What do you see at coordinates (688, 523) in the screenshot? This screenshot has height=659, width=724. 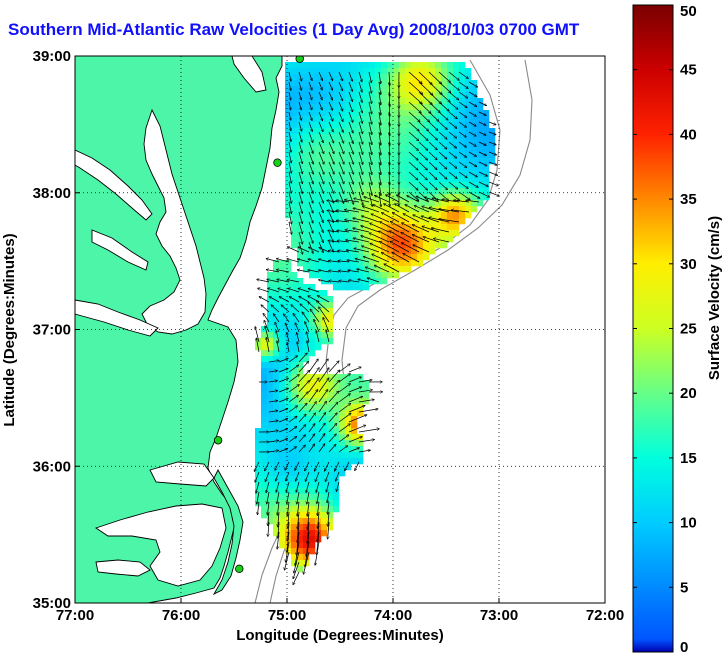 I see `colorbar-tick-label: 10` at bounding box center [688, 523].